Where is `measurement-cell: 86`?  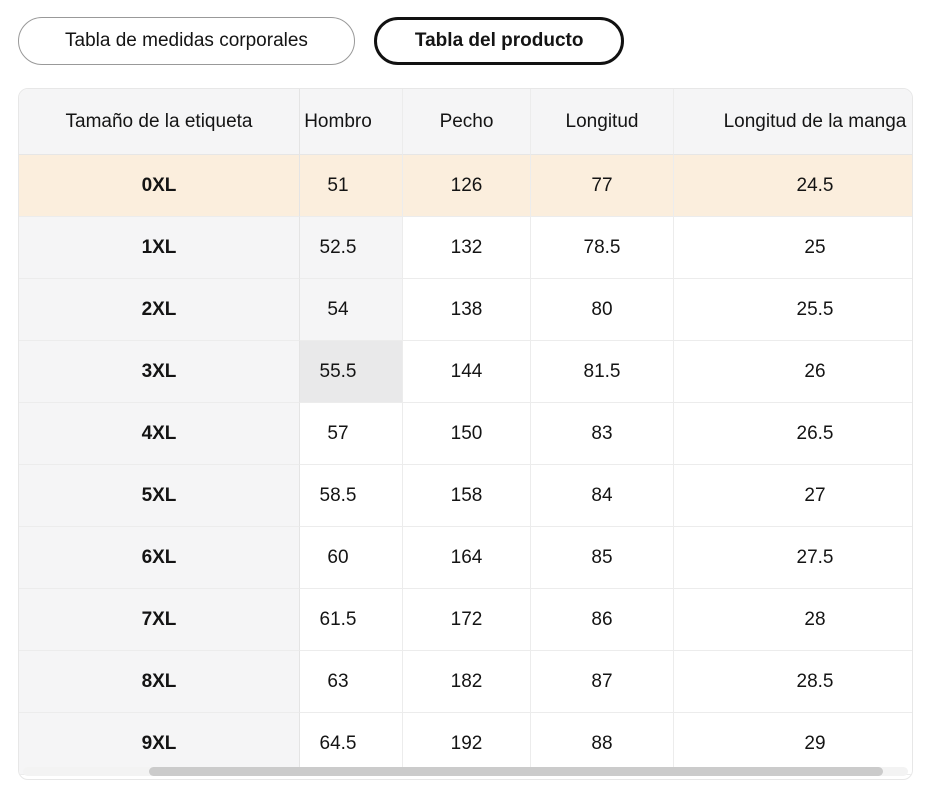
measurement-cell: 86 is located at coordinates (602, 620).